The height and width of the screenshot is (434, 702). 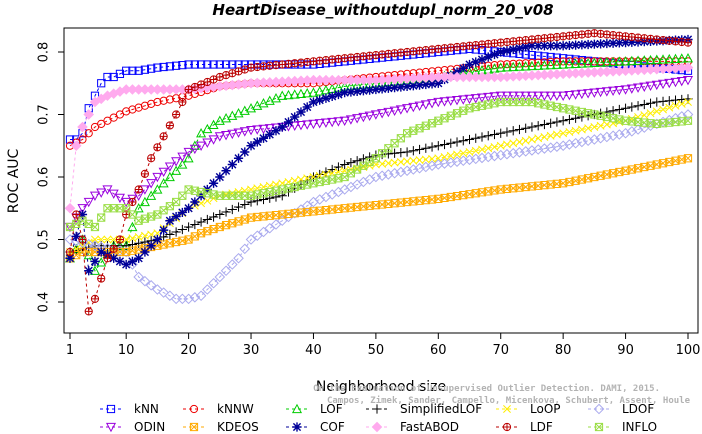 I want to click on x-tick-label: 80, so click(x=563, y=350).